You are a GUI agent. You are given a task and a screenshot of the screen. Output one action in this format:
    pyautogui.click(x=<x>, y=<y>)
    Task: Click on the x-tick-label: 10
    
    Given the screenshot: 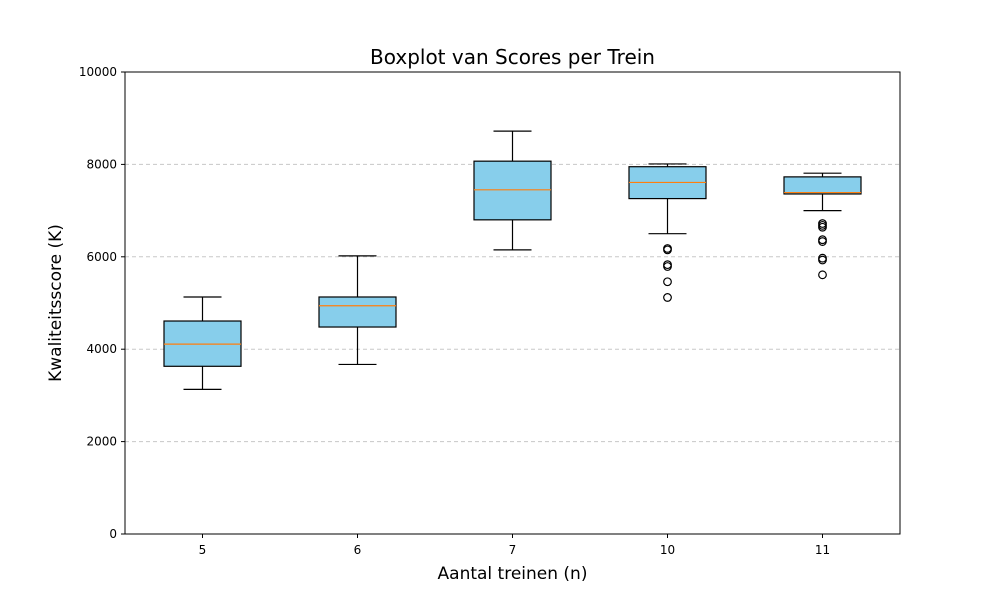 What is the action you would take?
    pyautogui.click(x=667, y=550)
    